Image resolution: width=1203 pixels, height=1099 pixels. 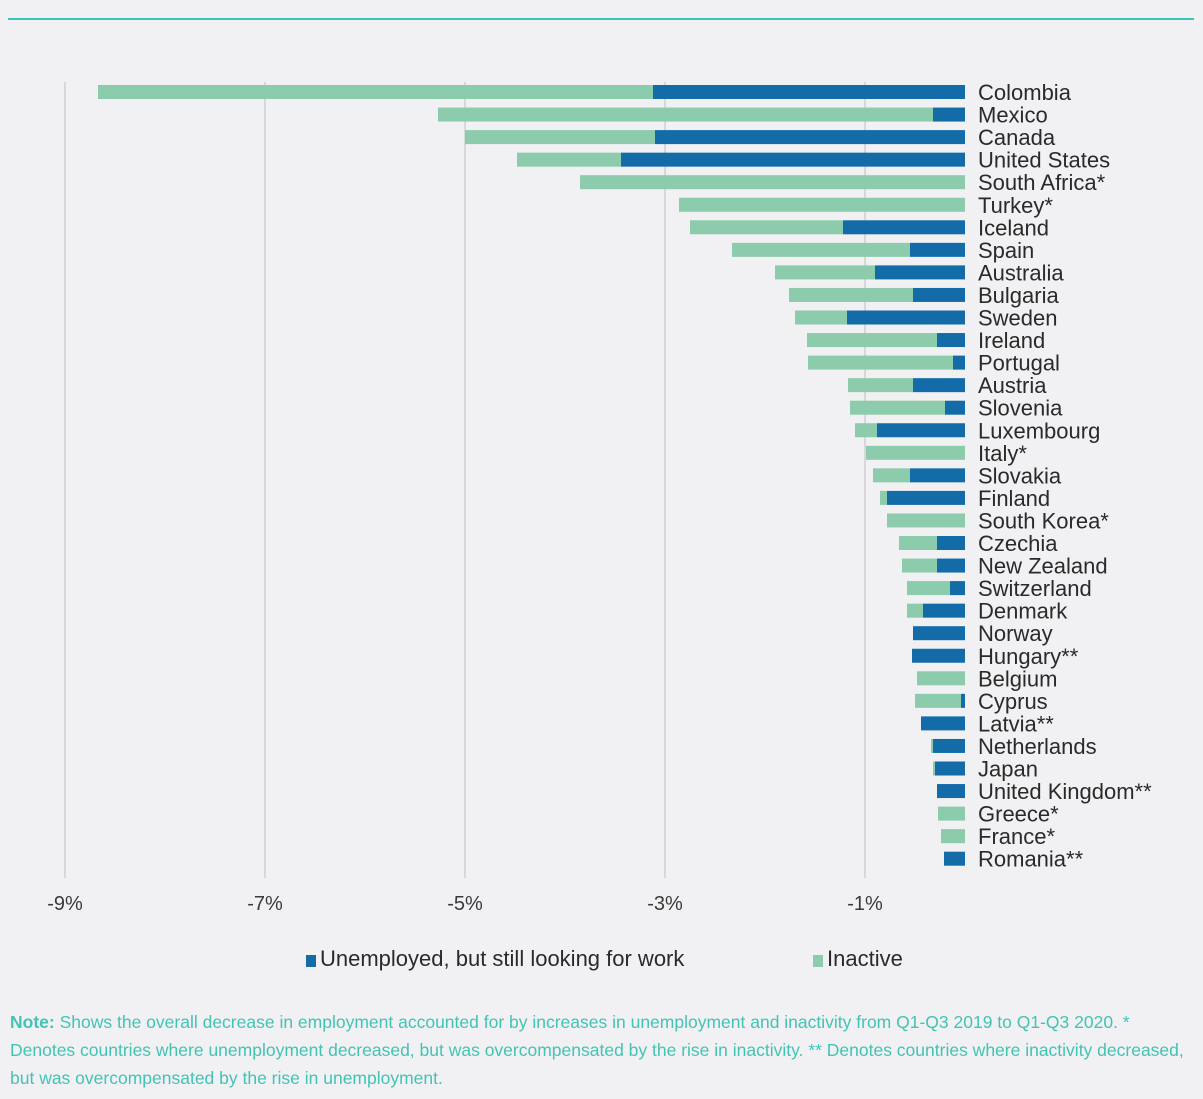 What do you see at coordinates (1042, 182) in the screenshot?
I see `category-label: South Africa*` at bounding box center [1042, 182].